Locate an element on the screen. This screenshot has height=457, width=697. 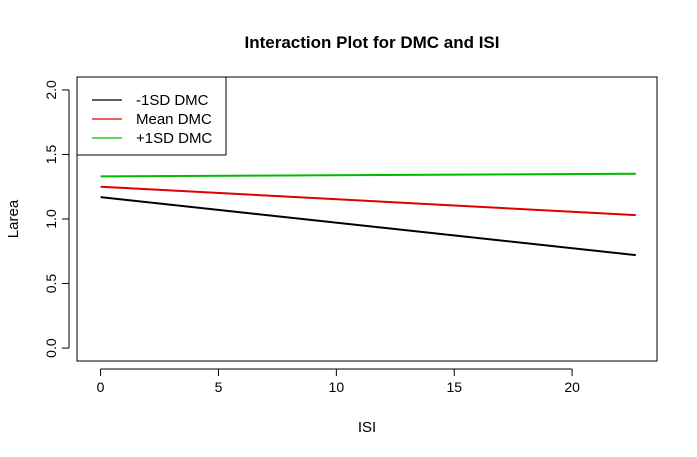
legend-label-2: Mean DMC is located at coordinates (174, 119).